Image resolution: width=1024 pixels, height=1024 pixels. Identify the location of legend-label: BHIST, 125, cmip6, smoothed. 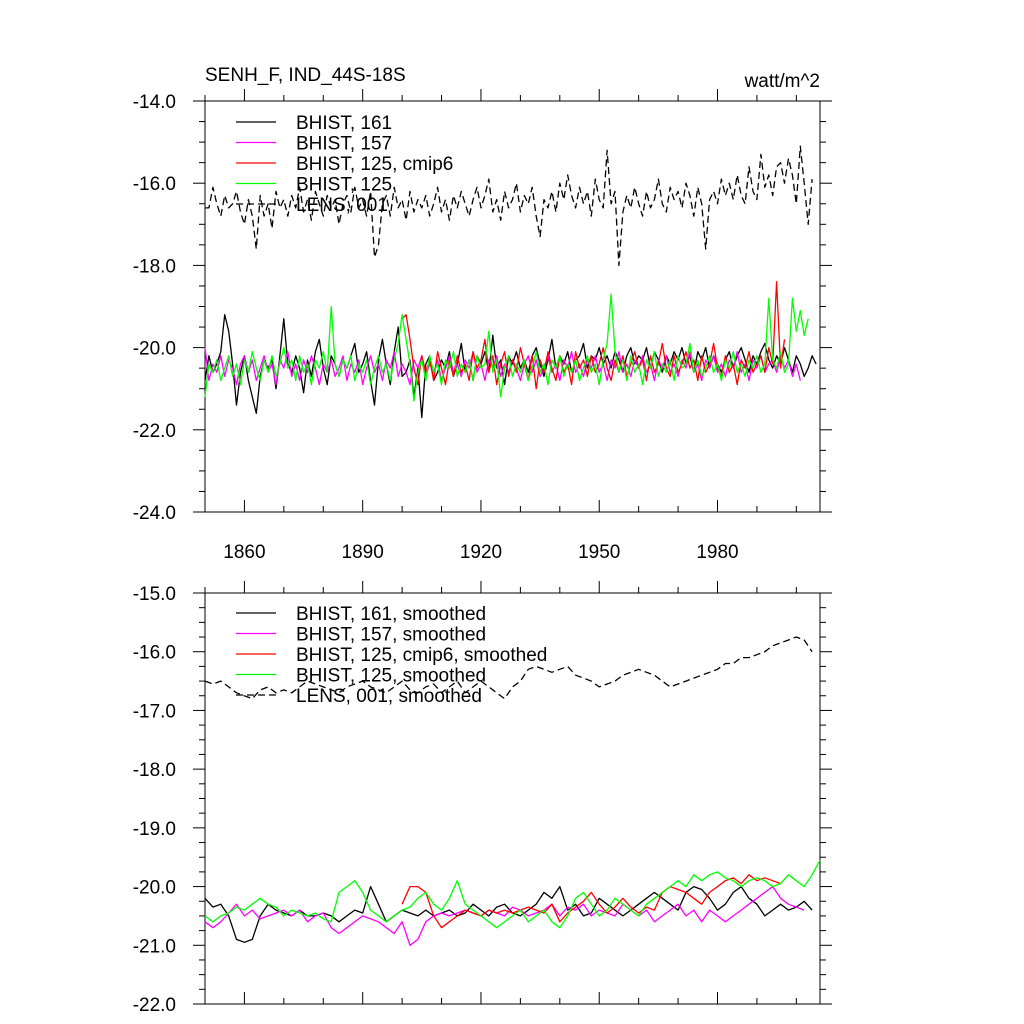
(421, 655).